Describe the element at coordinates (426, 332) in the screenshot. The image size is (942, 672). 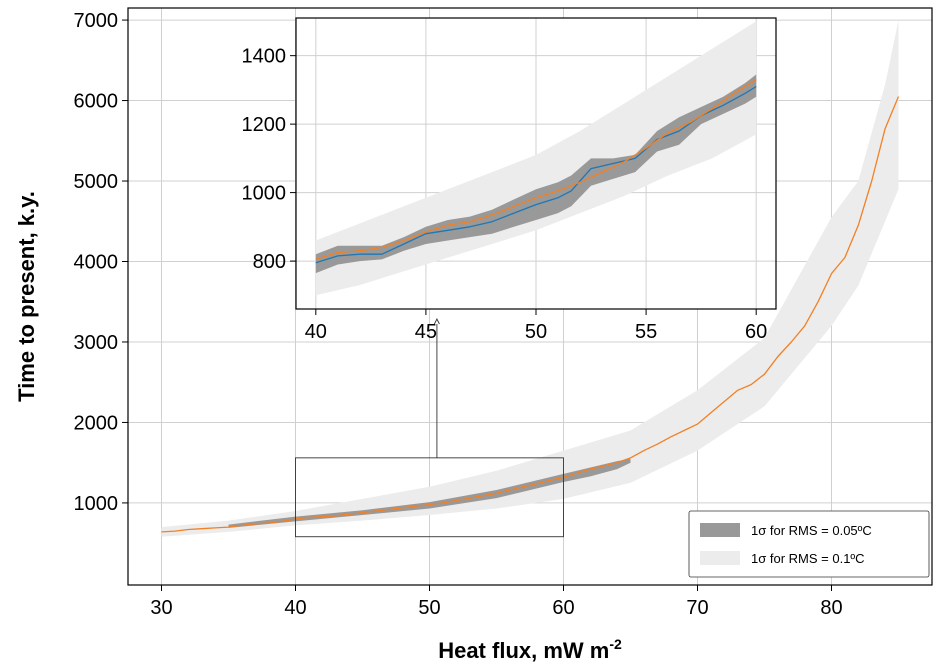
I see `inset-x-tick-label: 45` at that location.